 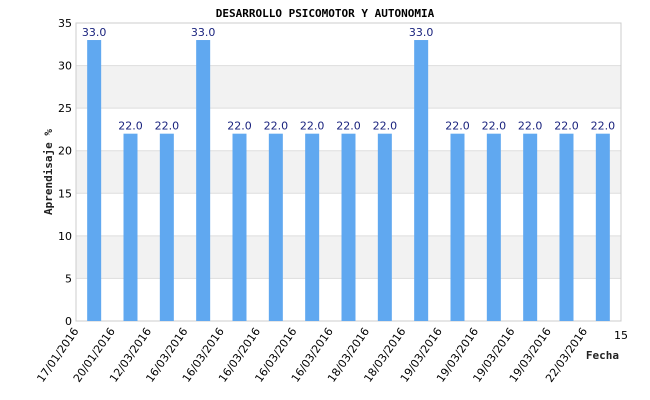 What do you see at coordinates (65, 108) in the screenshot?
I see `y-tick-label: 25` at bounding box center [65, 108].